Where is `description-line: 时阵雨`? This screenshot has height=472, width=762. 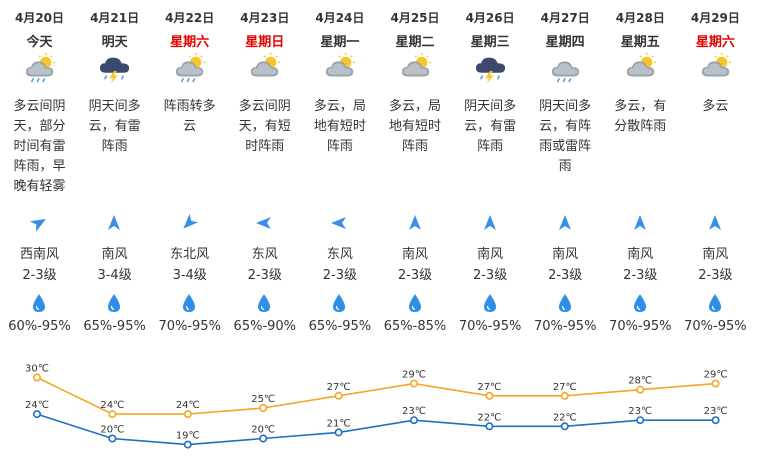 description-line: 时阵雨 is located at coordinates (265, 146).